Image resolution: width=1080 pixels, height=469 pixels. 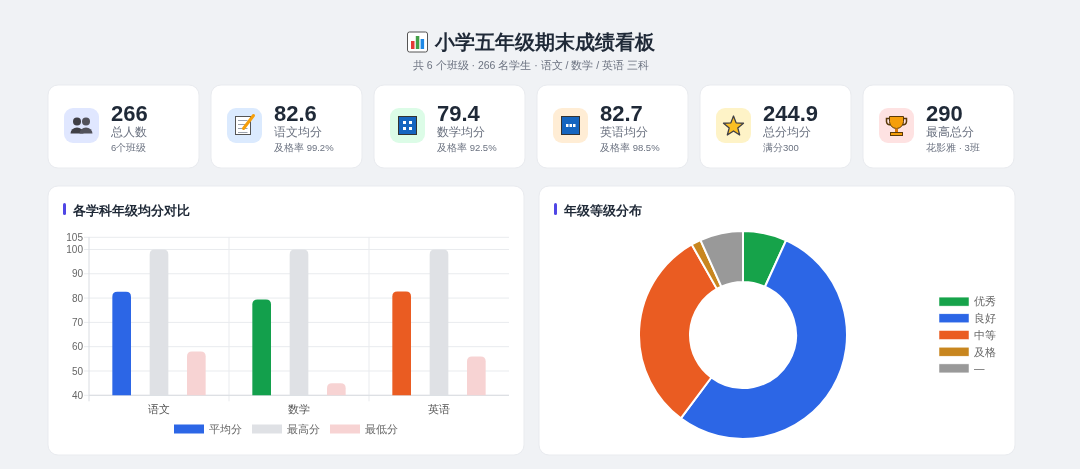 What do you see at coordinates (75, 237) in the screenshot?
I see `y-tick-label: 105` at bounding box center [75, 237].